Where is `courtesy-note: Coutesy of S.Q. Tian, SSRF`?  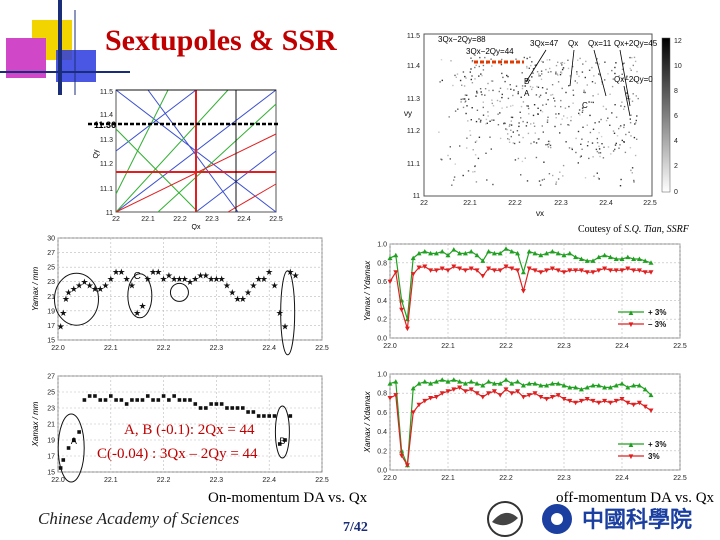 courtesy-note: Coutesy of S.Q. Tian, SSRF is located at coordinates (633, 229).